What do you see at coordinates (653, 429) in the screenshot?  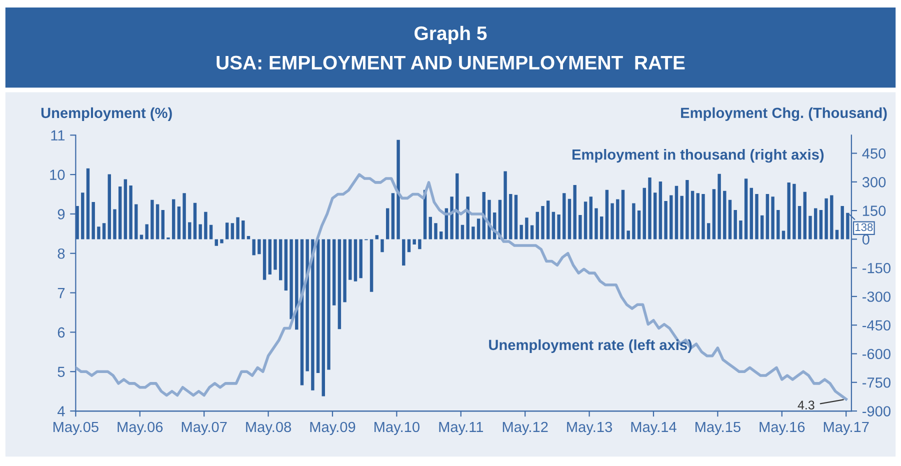 I see `x-tick-label: May.14` at bounding box center [653, 429].